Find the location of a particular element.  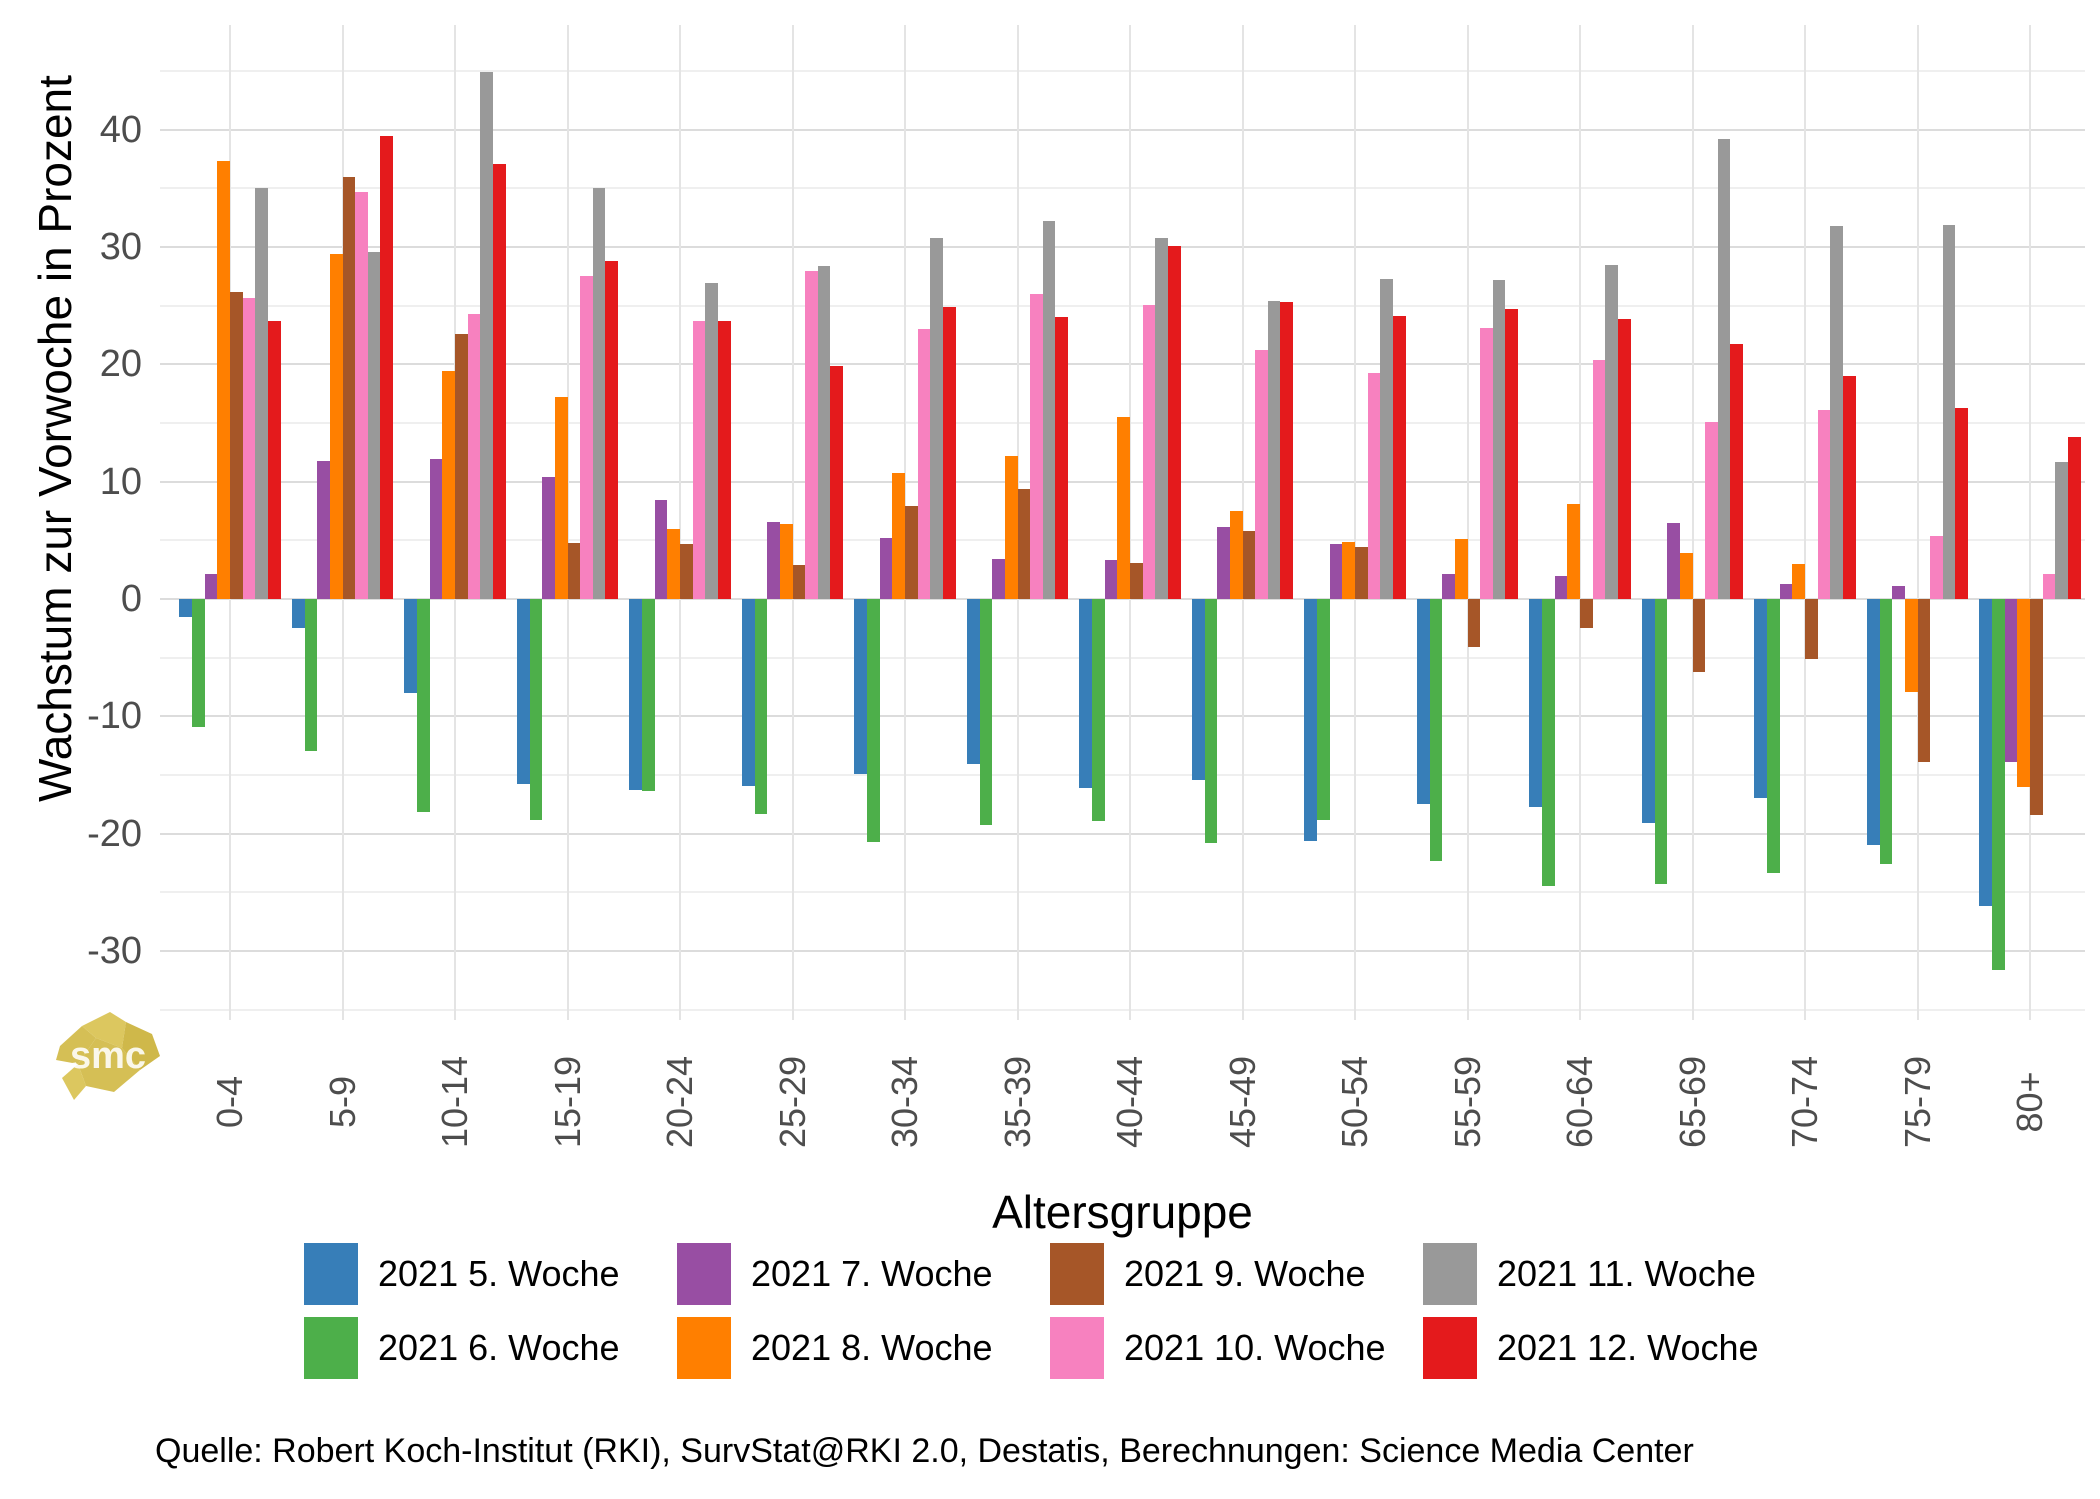

legend-label: 2021 5. Woche is located at coordinates (499, 1273).